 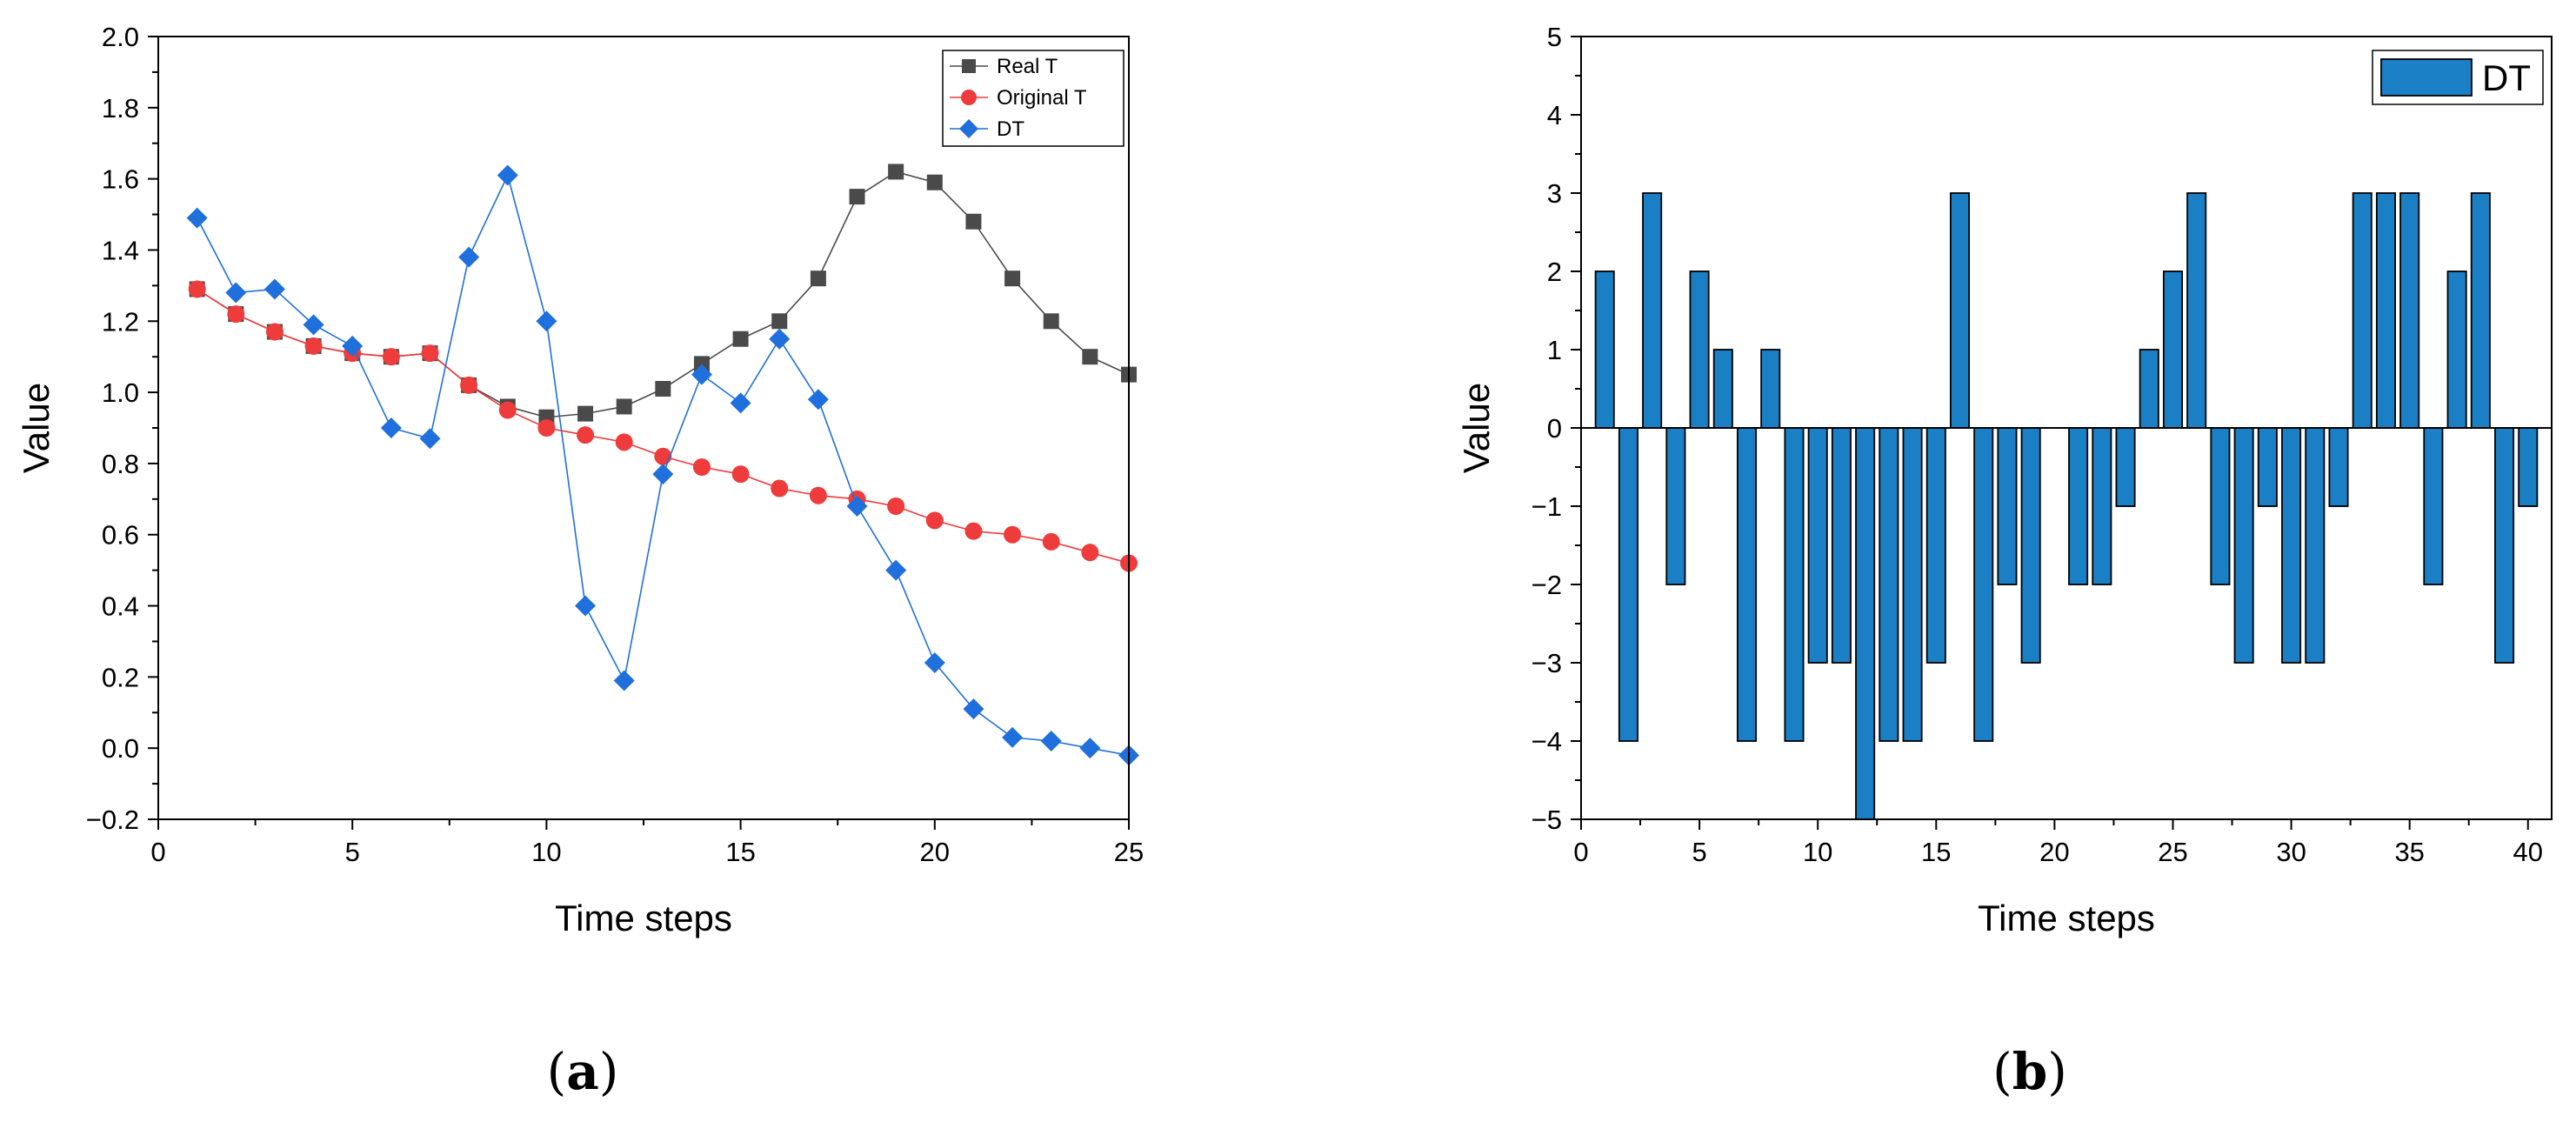 I want to click on panel-a-legend-label: DT, so click(x=1010, y=129).